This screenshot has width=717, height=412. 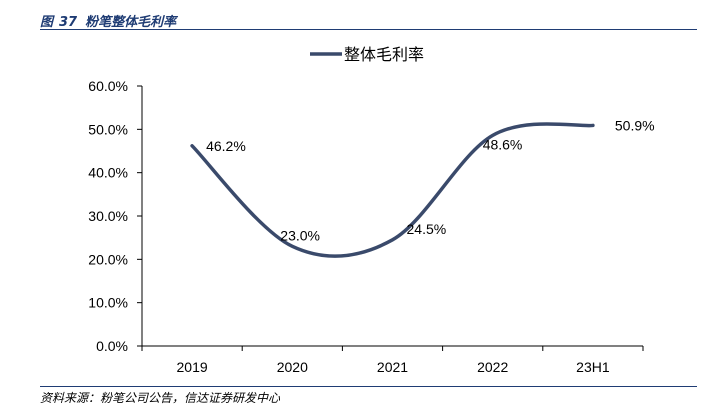 I want to click on x-tick-label: 2022, so click(x=492, y=367).